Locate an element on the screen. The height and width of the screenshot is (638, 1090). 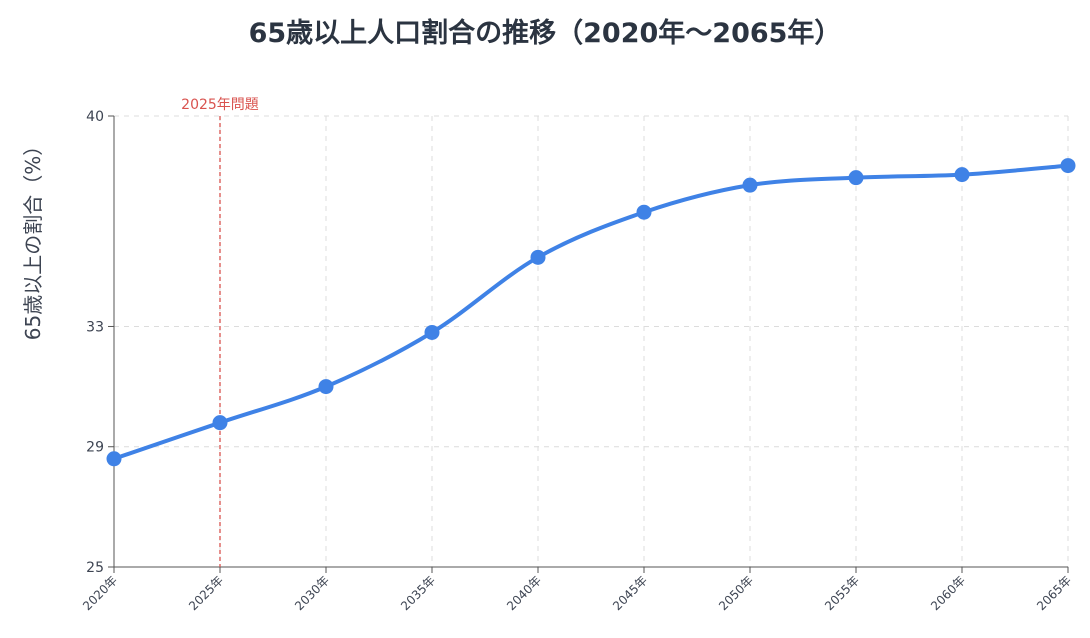
x-tick-label: 2045年 is located at coordinates (630, 593).